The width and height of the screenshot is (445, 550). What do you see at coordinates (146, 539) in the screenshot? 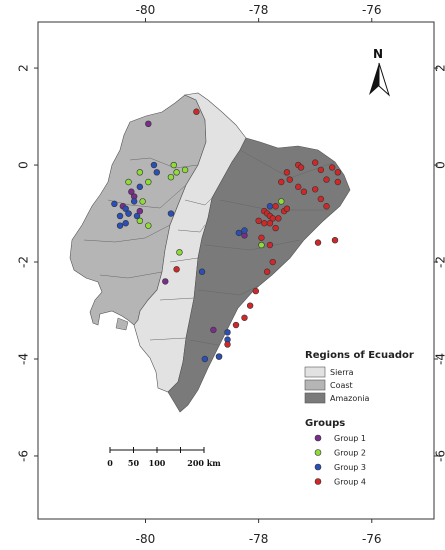
I see `x-tick-label-bottom: -80` at bounding box center [146, 539].